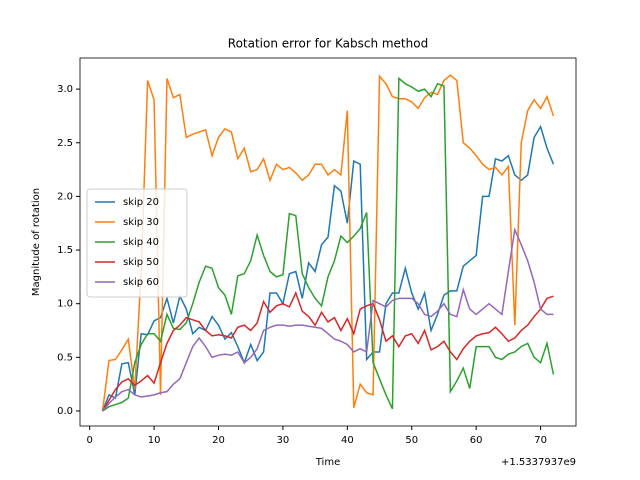  Describe the element at coordinates (540, 440) in the screenshot. I see `x-tick-label: 70` at that location.